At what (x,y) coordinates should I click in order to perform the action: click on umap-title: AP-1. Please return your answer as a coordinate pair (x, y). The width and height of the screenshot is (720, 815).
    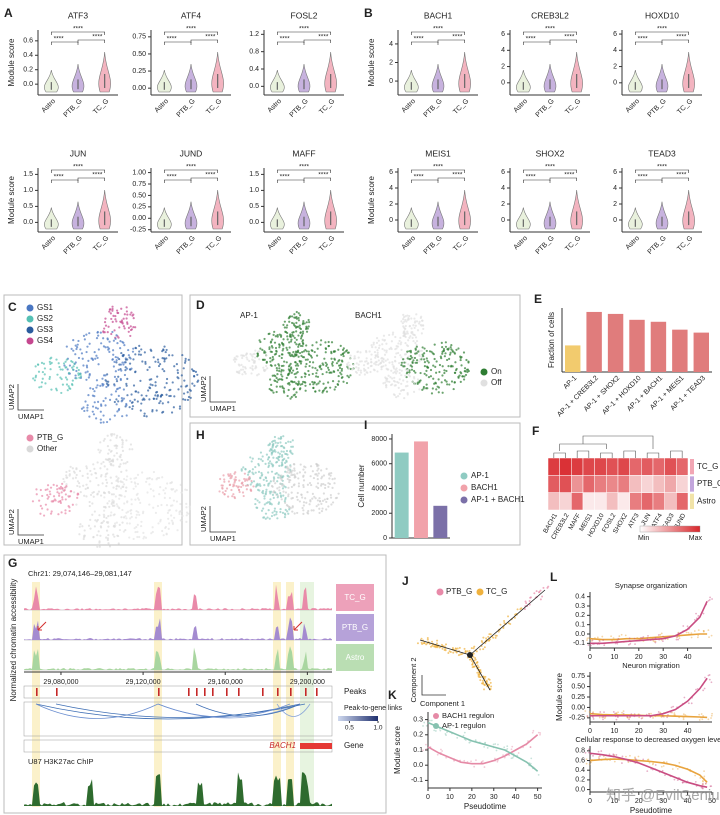
    Looking at the image, I should click on (249, 315).